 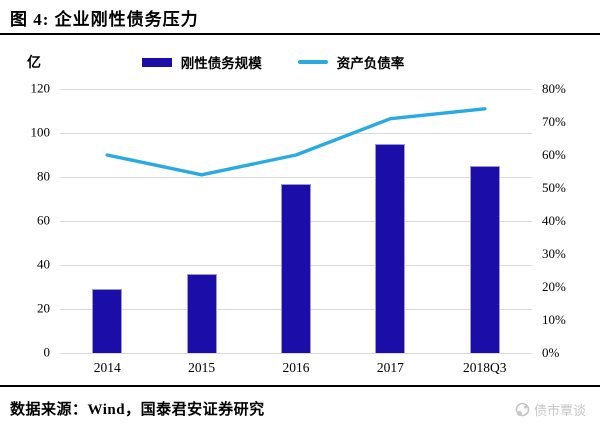 I want to click on right-axis-tick: 70%, so click(x=554, y=121).